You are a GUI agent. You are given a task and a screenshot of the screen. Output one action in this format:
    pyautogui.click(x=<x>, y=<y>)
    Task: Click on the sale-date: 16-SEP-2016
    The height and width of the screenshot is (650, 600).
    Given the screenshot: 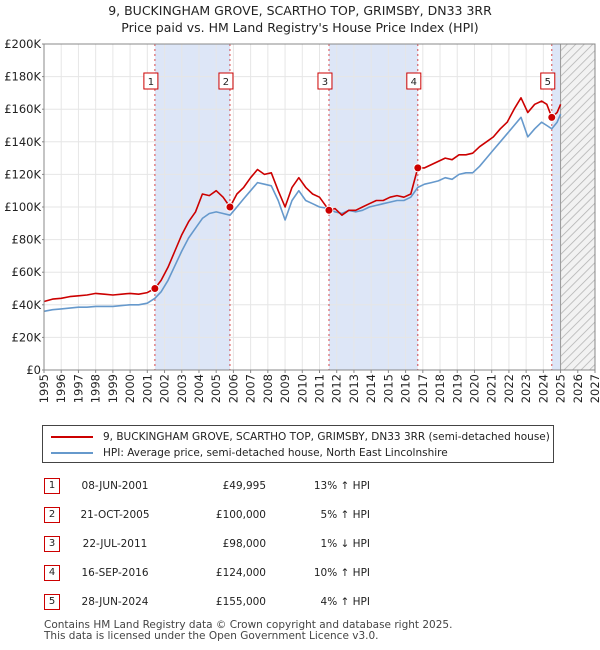 What is the action you would take?
    pyautogui.click(x=115, y=573)
    